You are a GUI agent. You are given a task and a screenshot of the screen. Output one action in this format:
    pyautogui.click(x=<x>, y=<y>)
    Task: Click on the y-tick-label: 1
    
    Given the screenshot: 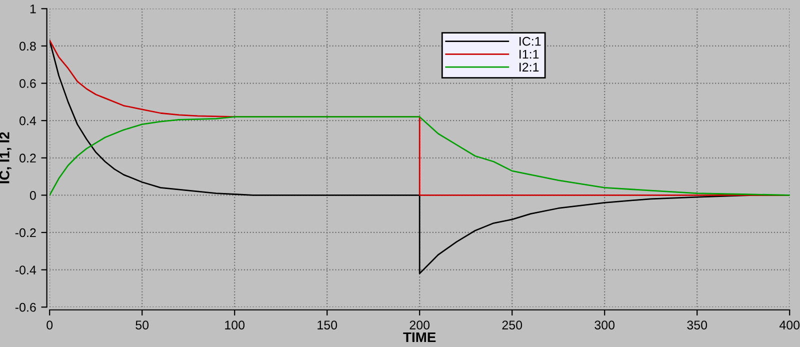 What is the action you would take?
    pyautogui.click(x=33, y=9)
    